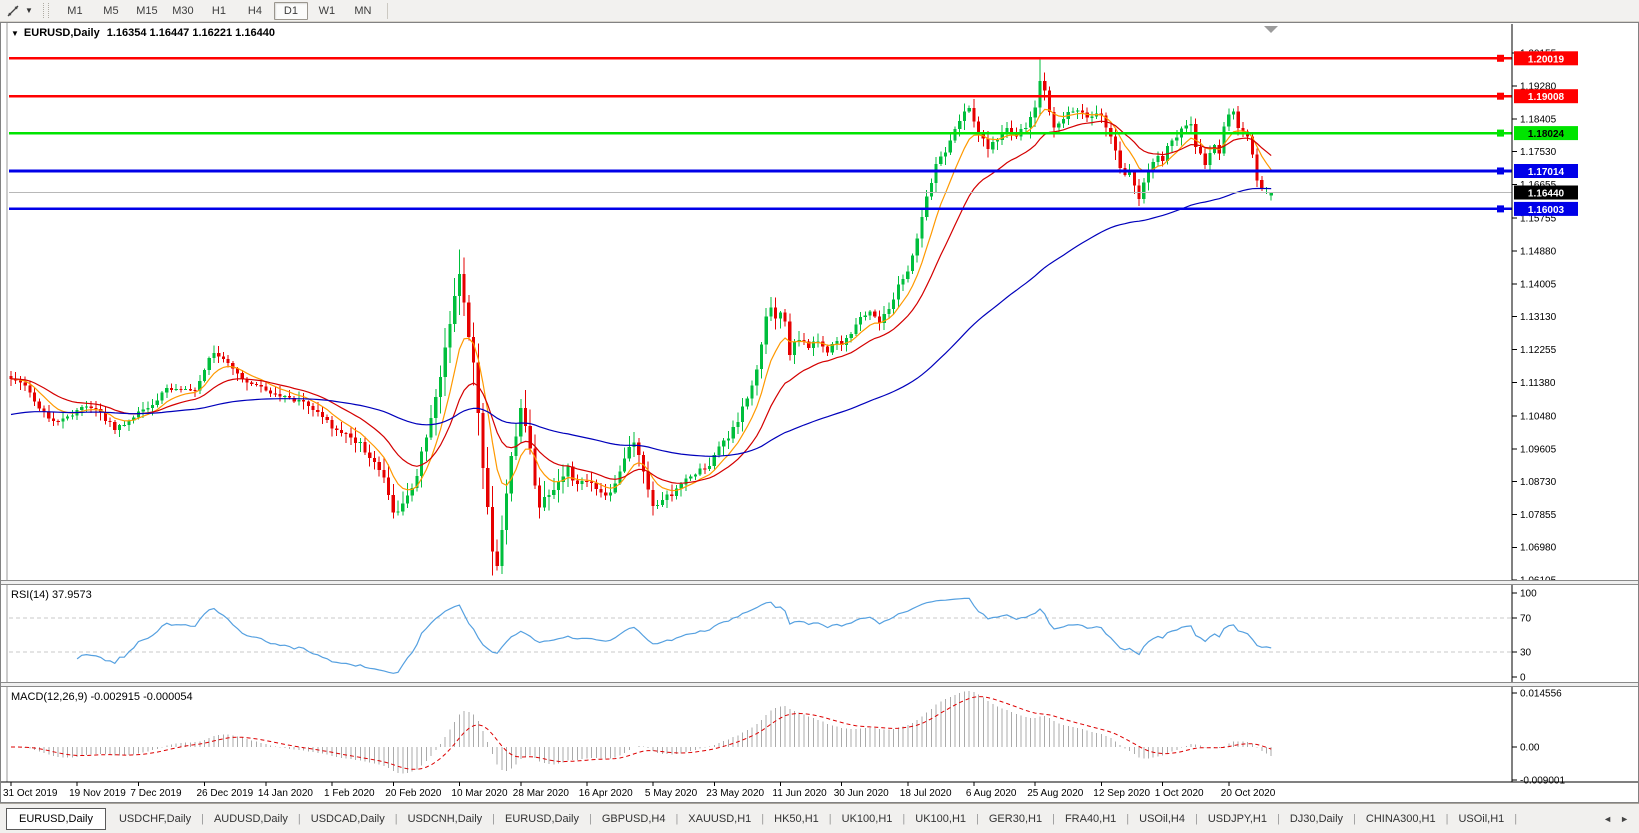 The height and width of the screenshot is (833, 1639). Describe the element at coordinates (15, 33) in the screenshot. I see `collapse-triangle-icon: ▼` at that location.